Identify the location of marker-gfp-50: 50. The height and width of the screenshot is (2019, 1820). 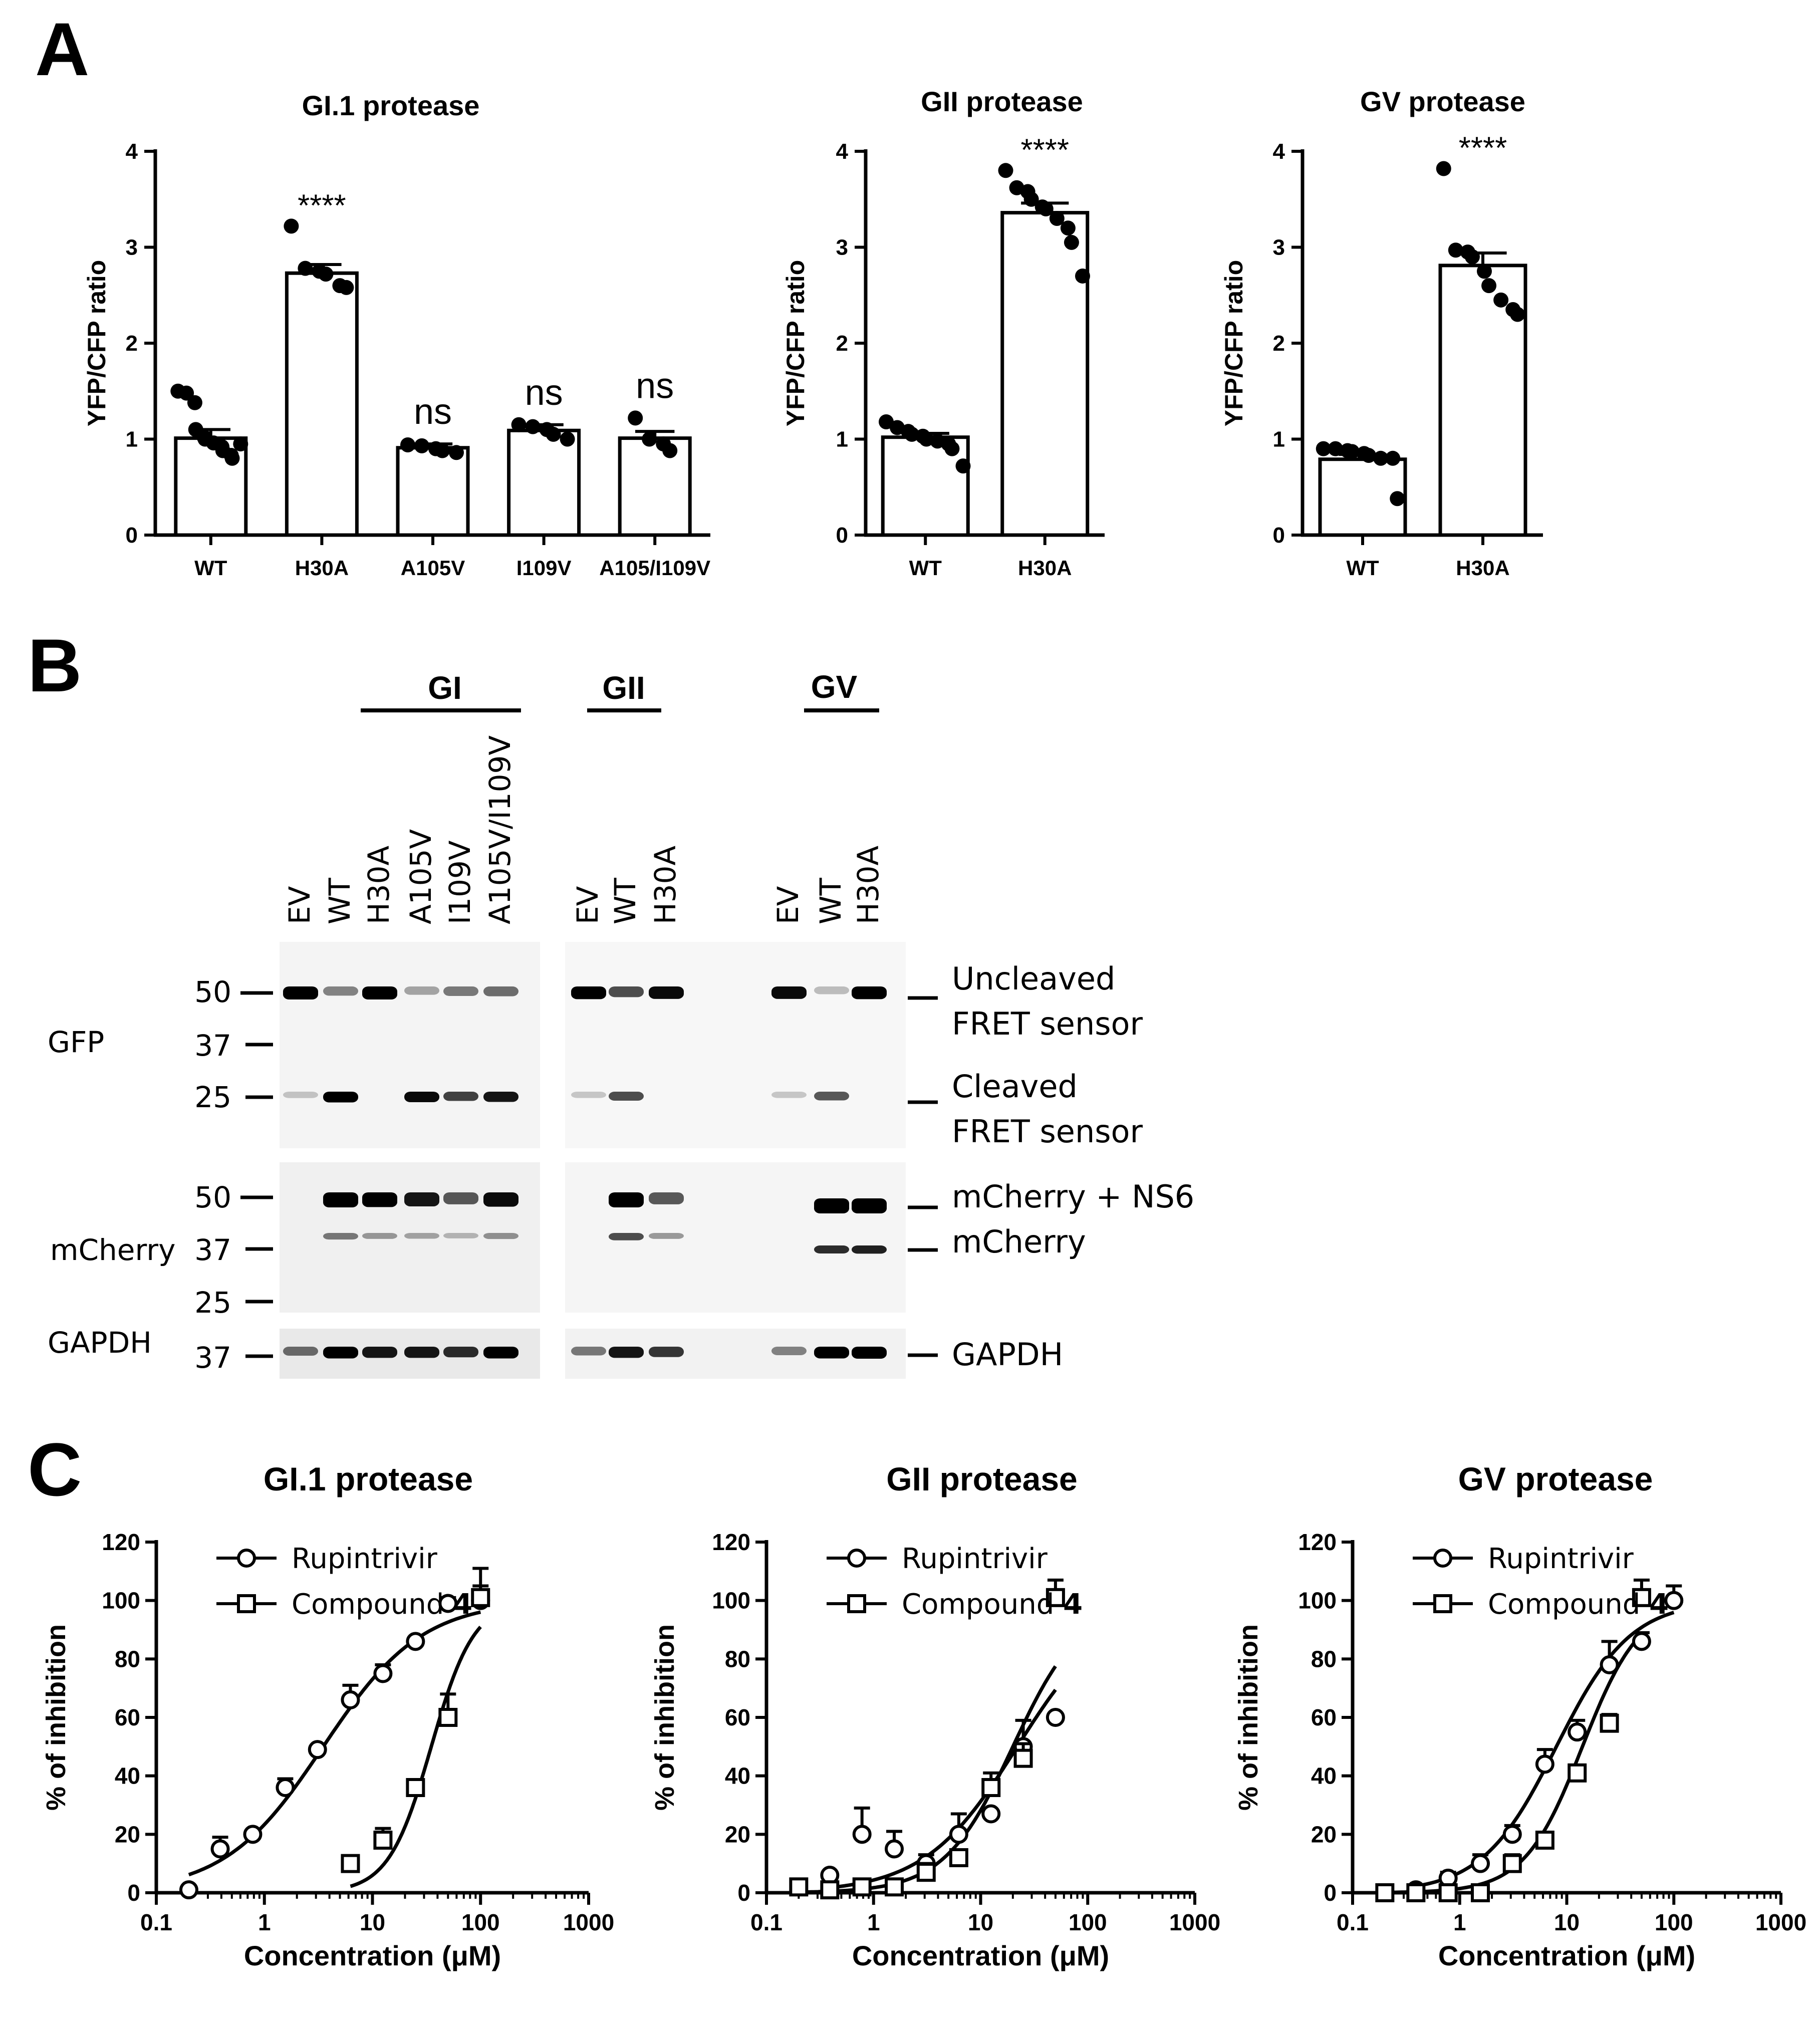
(212, 992).